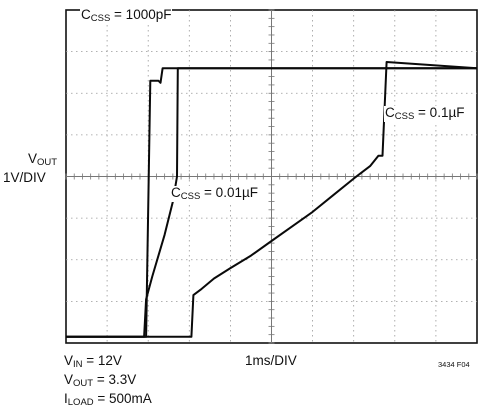  What do you see at coordinates (24, 177) in the screenshot?
I see `y-axis-scale: 1V/DIV` at bounding box center [24, 177].